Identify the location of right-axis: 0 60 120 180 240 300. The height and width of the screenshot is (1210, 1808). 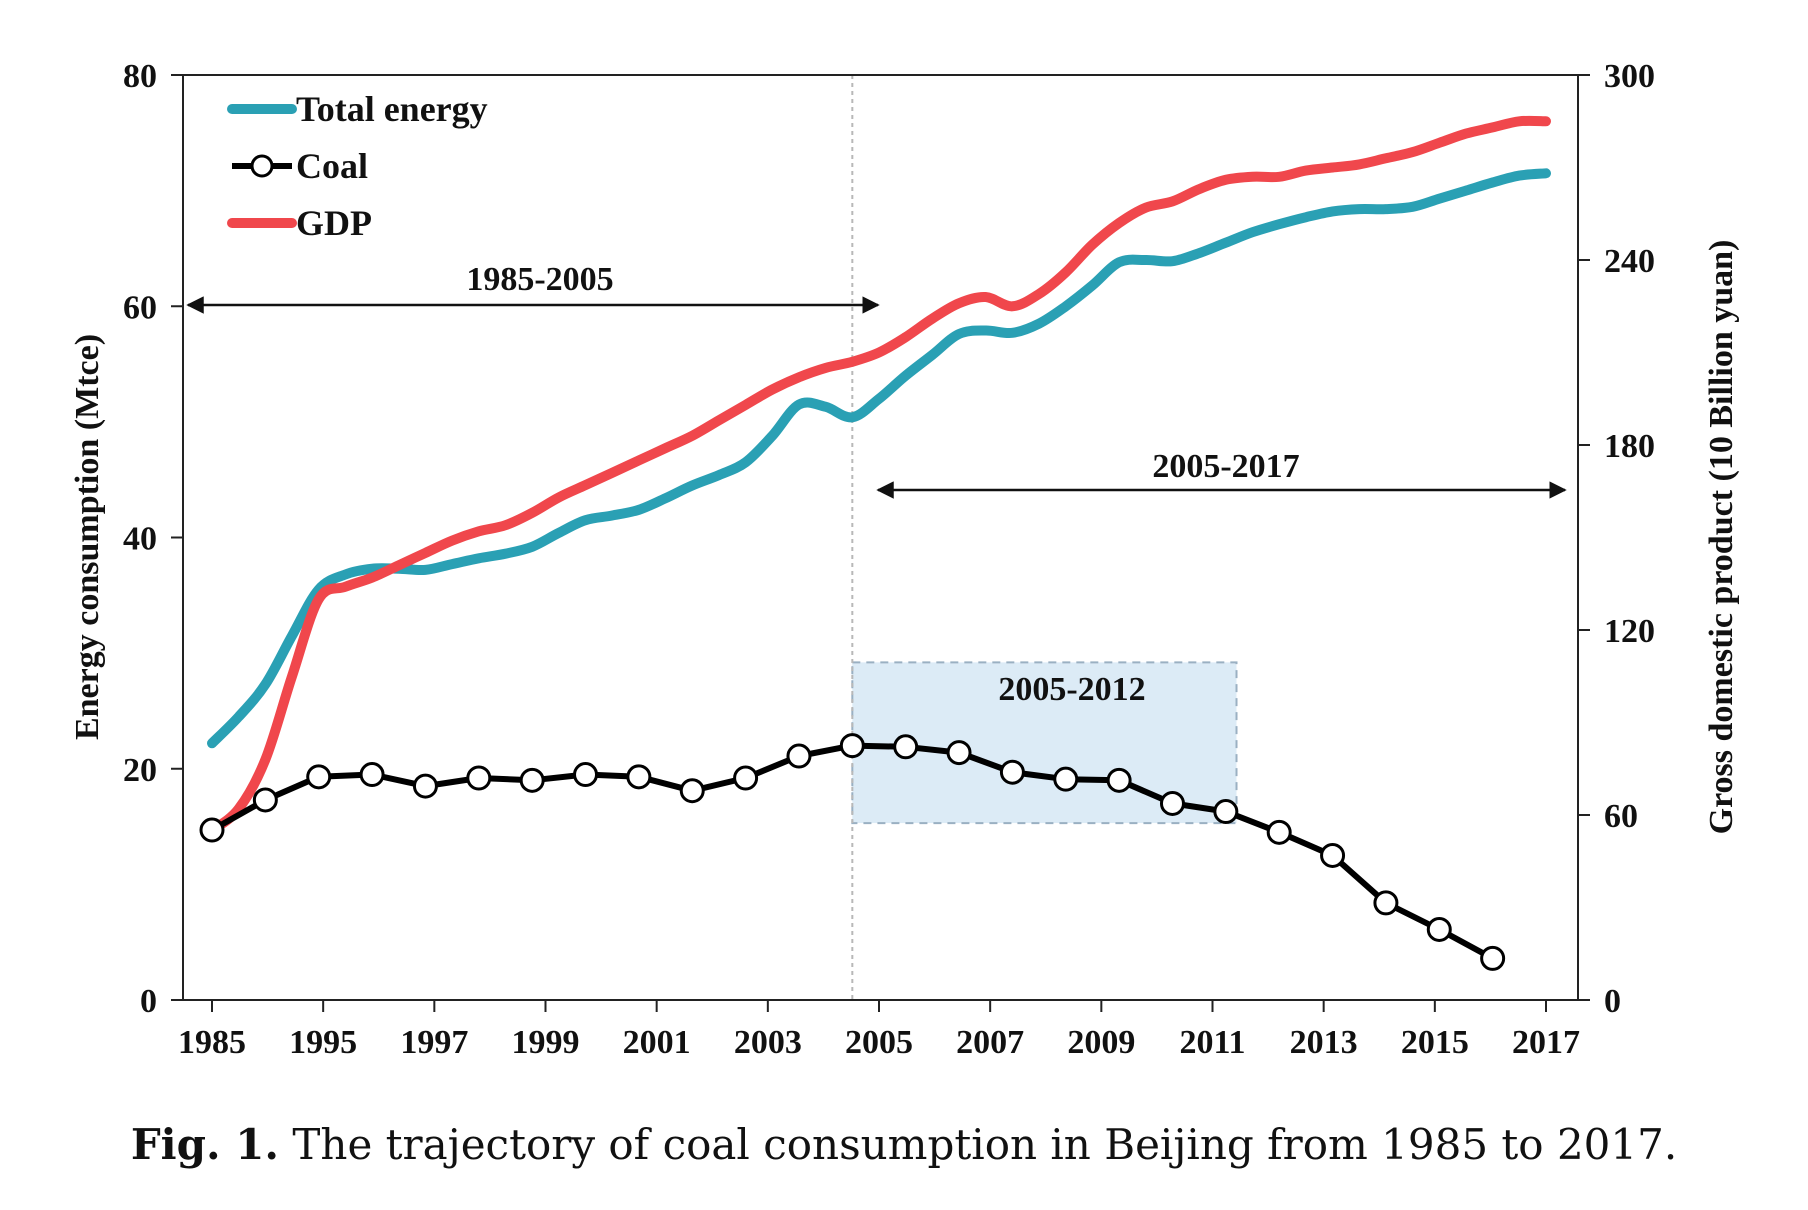
(1616, 539).